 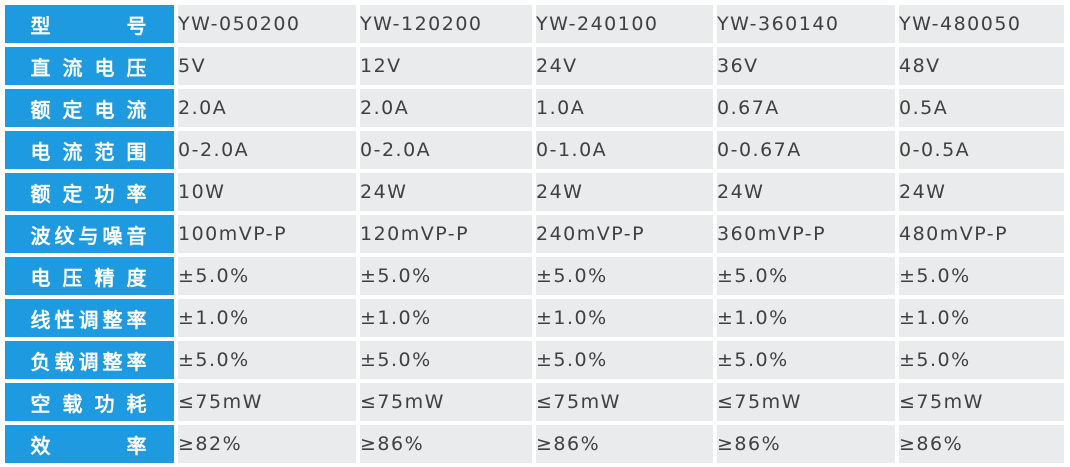 What do you see at coordinates (534, 318) in the screenshot?
I see `table-row-line-regulation: 线性调整率 ±1.0% ±1.0% ±1.0% ±1.0% ±1.0%` at bounding box center [534, 318].